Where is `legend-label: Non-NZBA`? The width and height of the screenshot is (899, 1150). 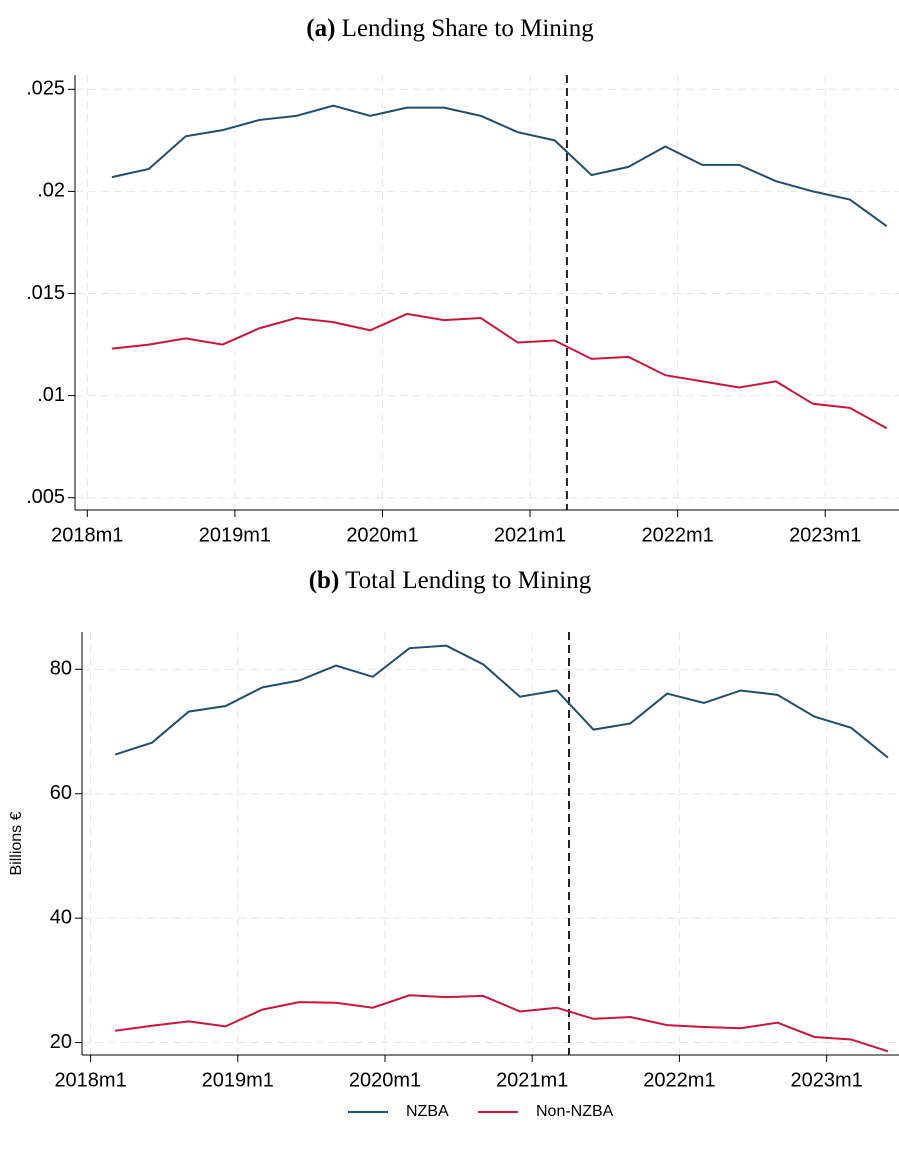 legend-label: Non-NZBA is located at coordinates (575, 1111).